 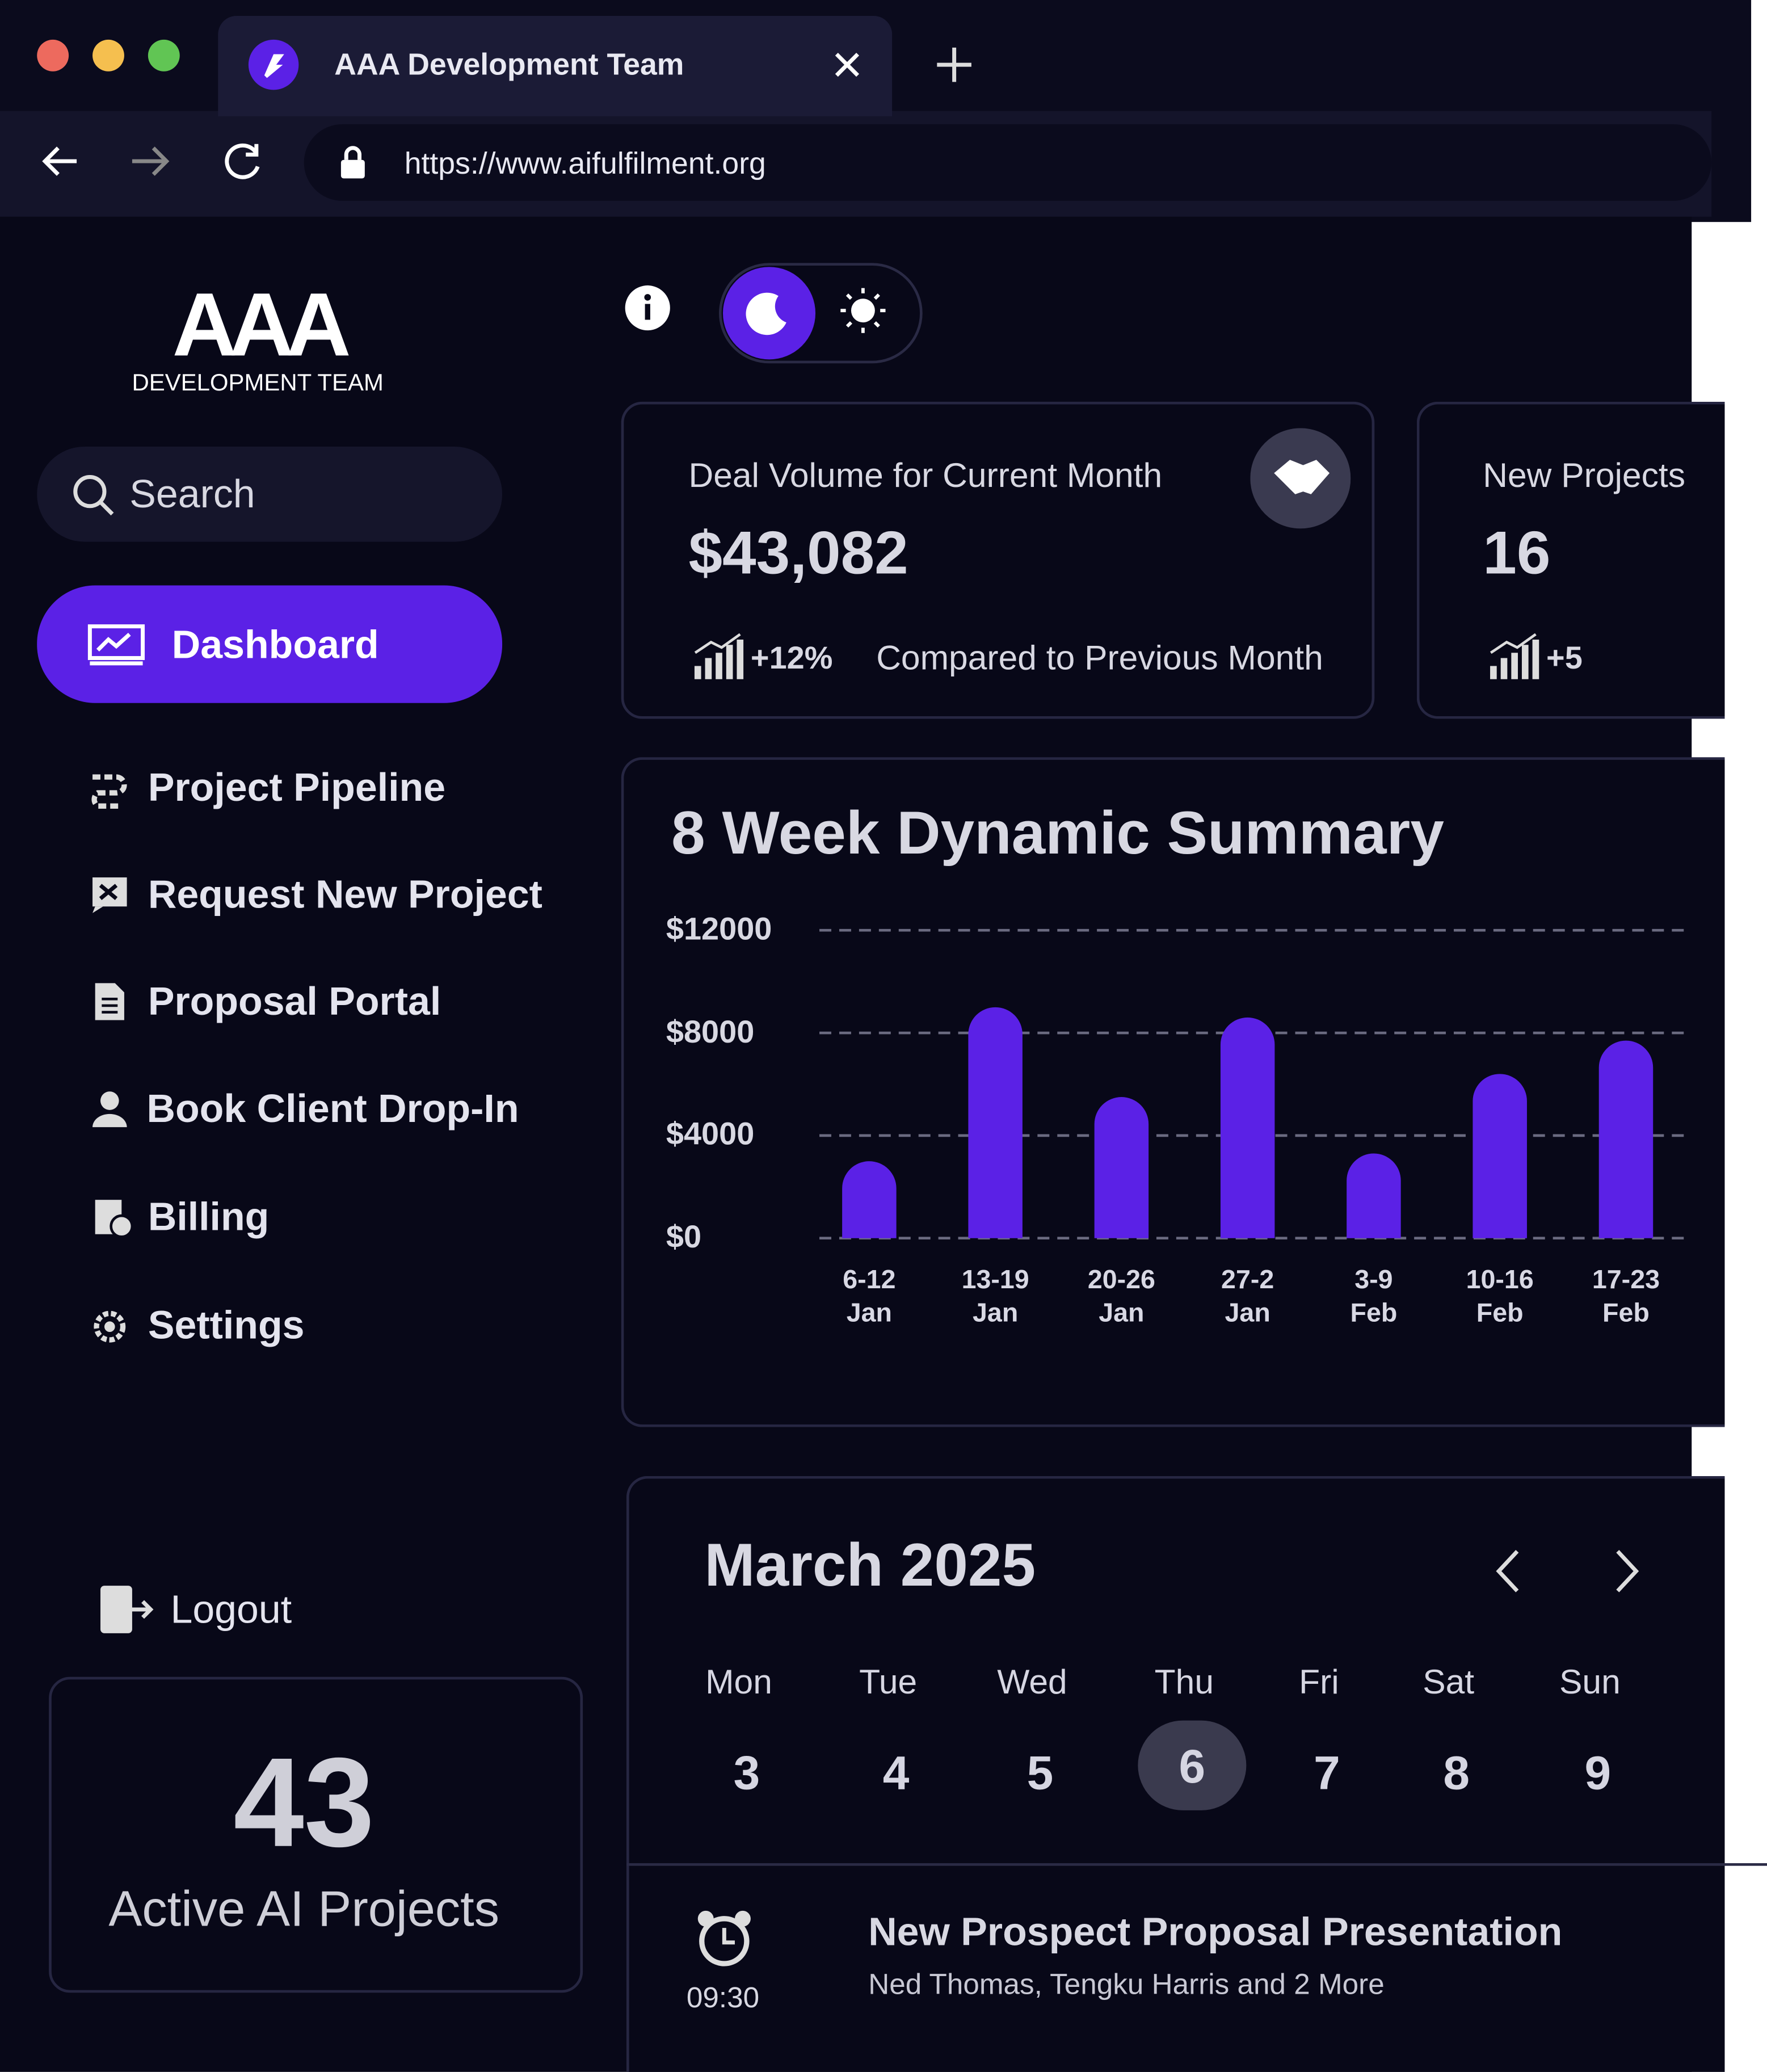 What do you see at coordinates (345, 895) in the screenshot?
I see `nav-label: Request New Project` at bounding box center [345, 895].